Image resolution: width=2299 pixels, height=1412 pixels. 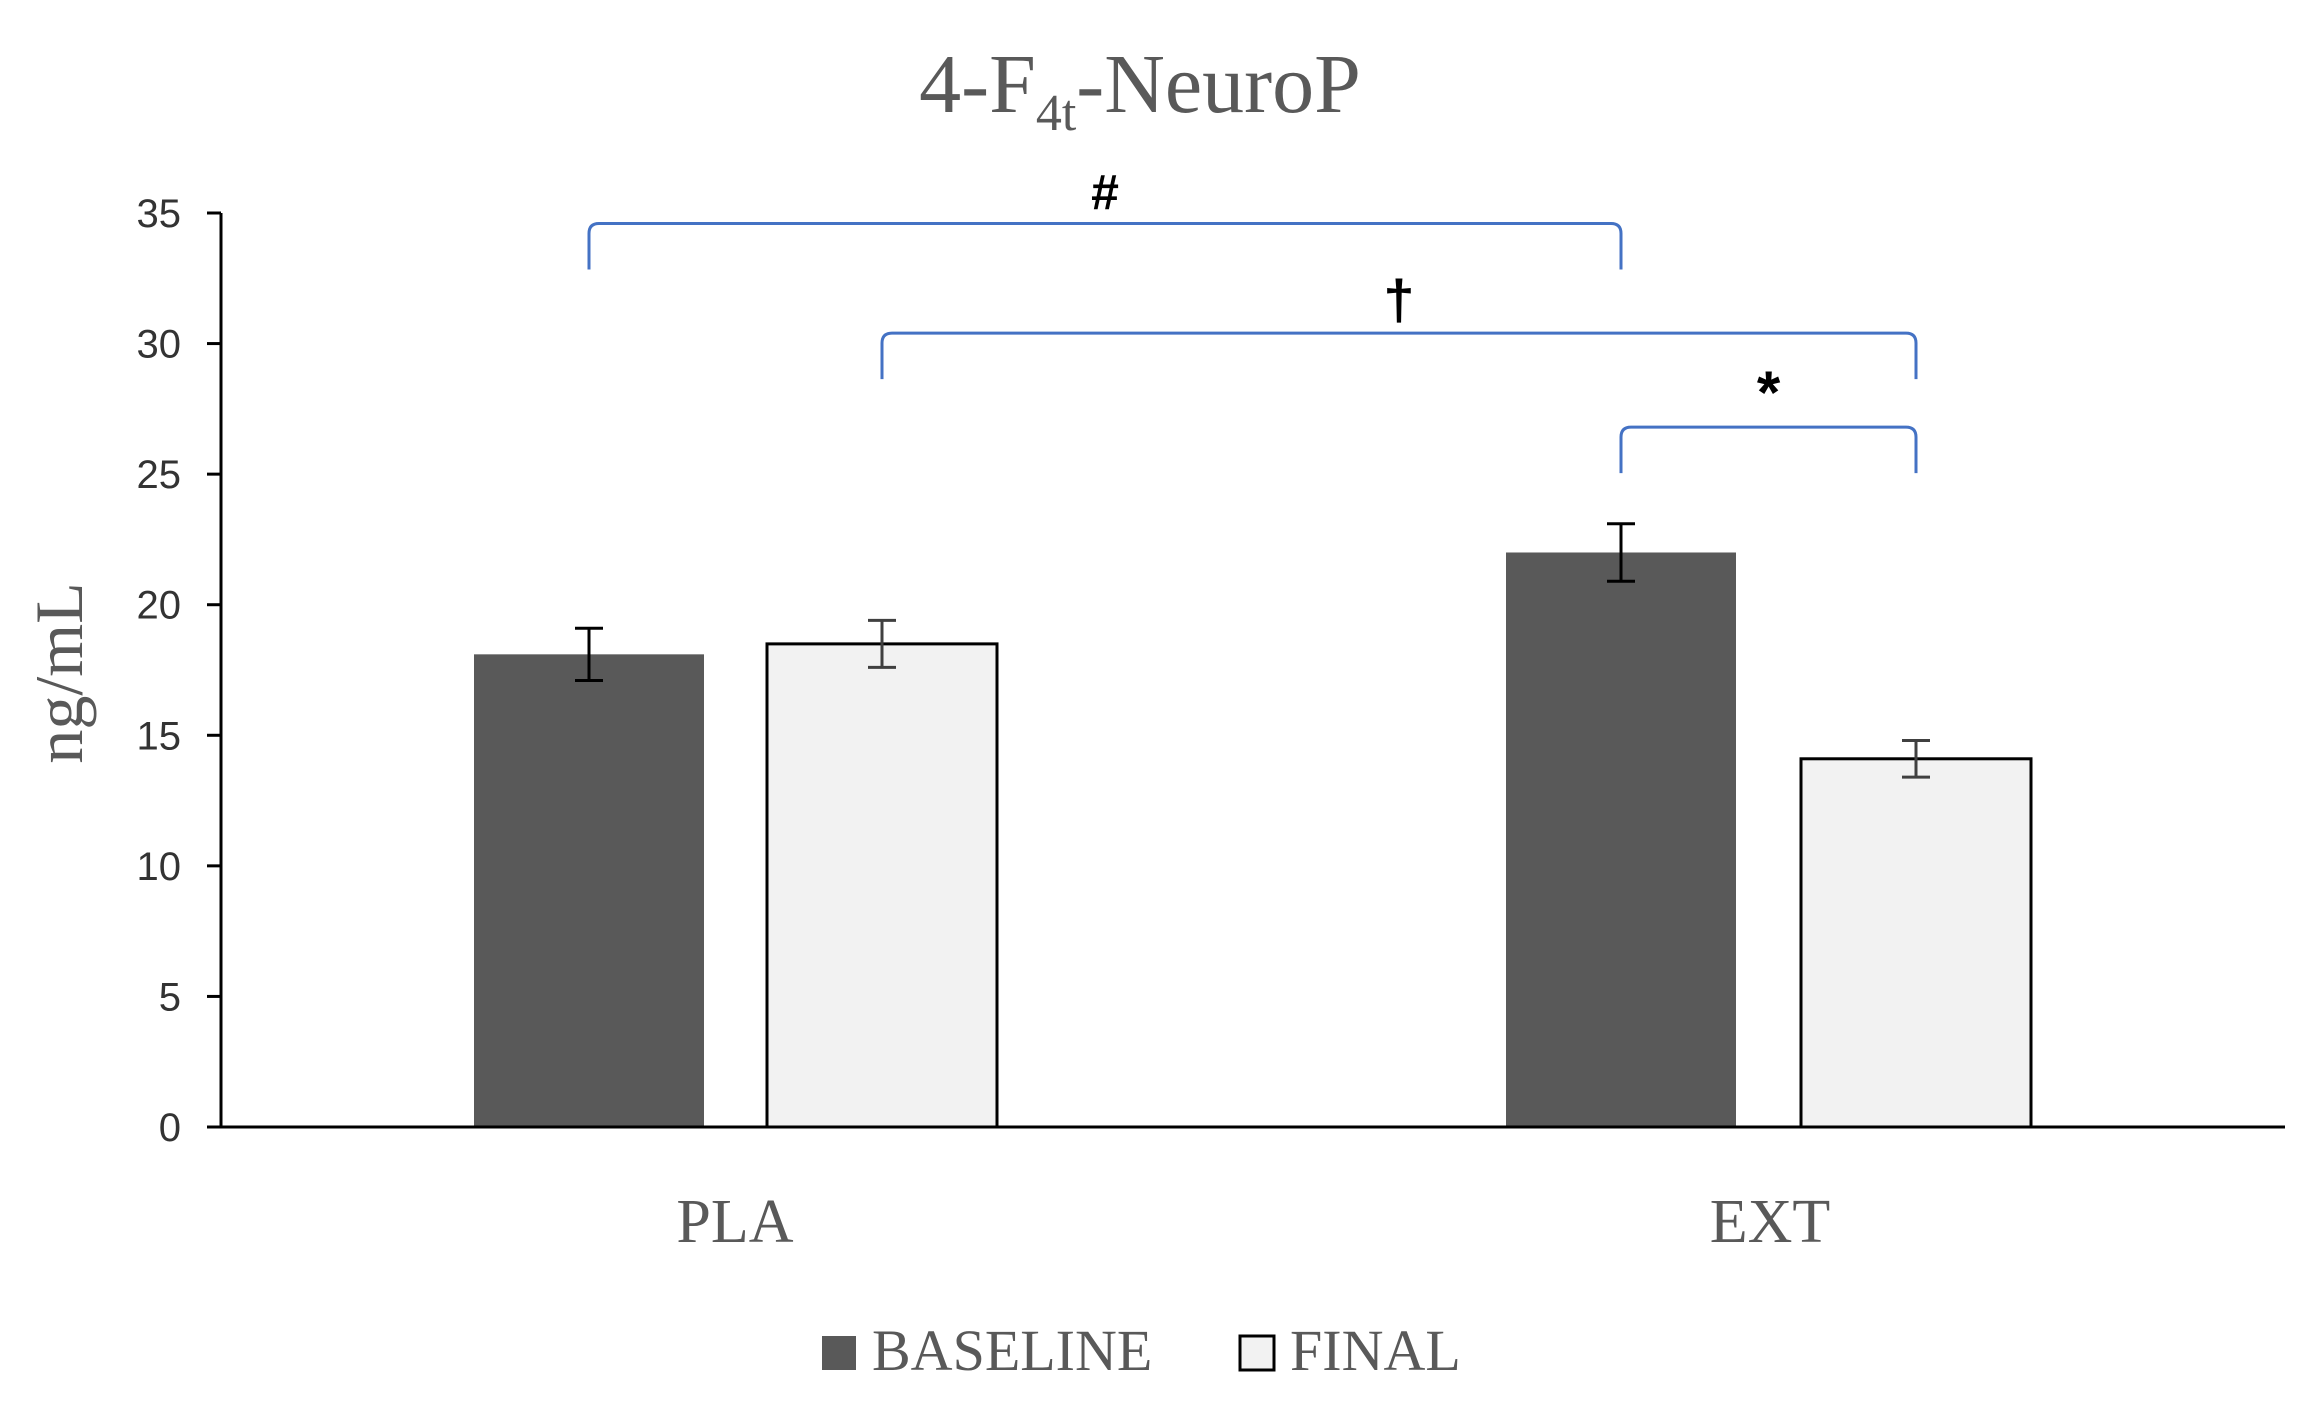 I want to click on significance-bracket: †, so click(x=1399, y=324).